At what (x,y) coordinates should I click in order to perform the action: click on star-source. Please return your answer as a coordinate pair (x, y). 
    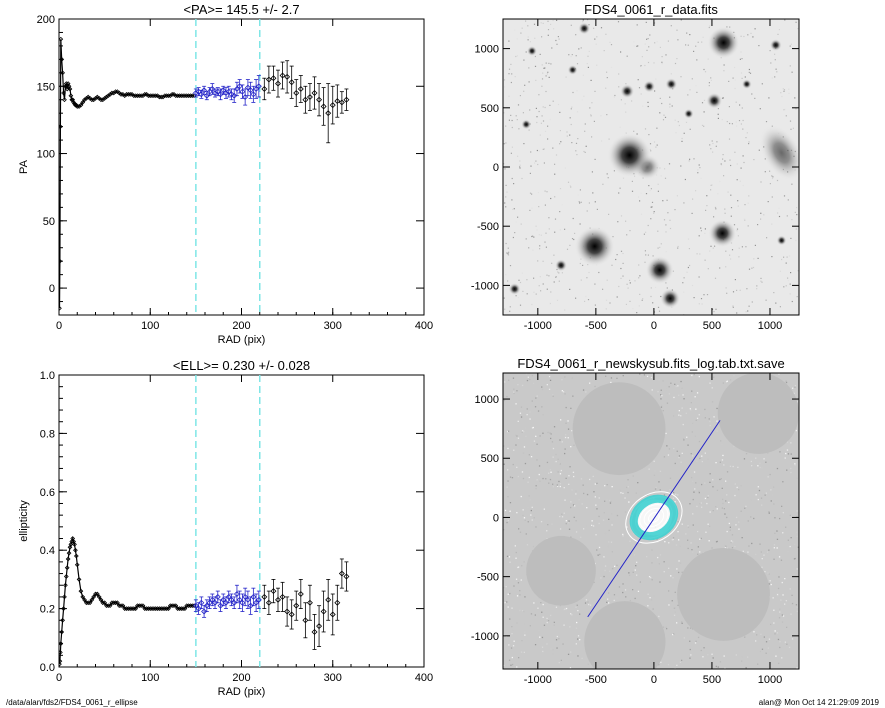
    Looking at the image, I should click on (584, 28).